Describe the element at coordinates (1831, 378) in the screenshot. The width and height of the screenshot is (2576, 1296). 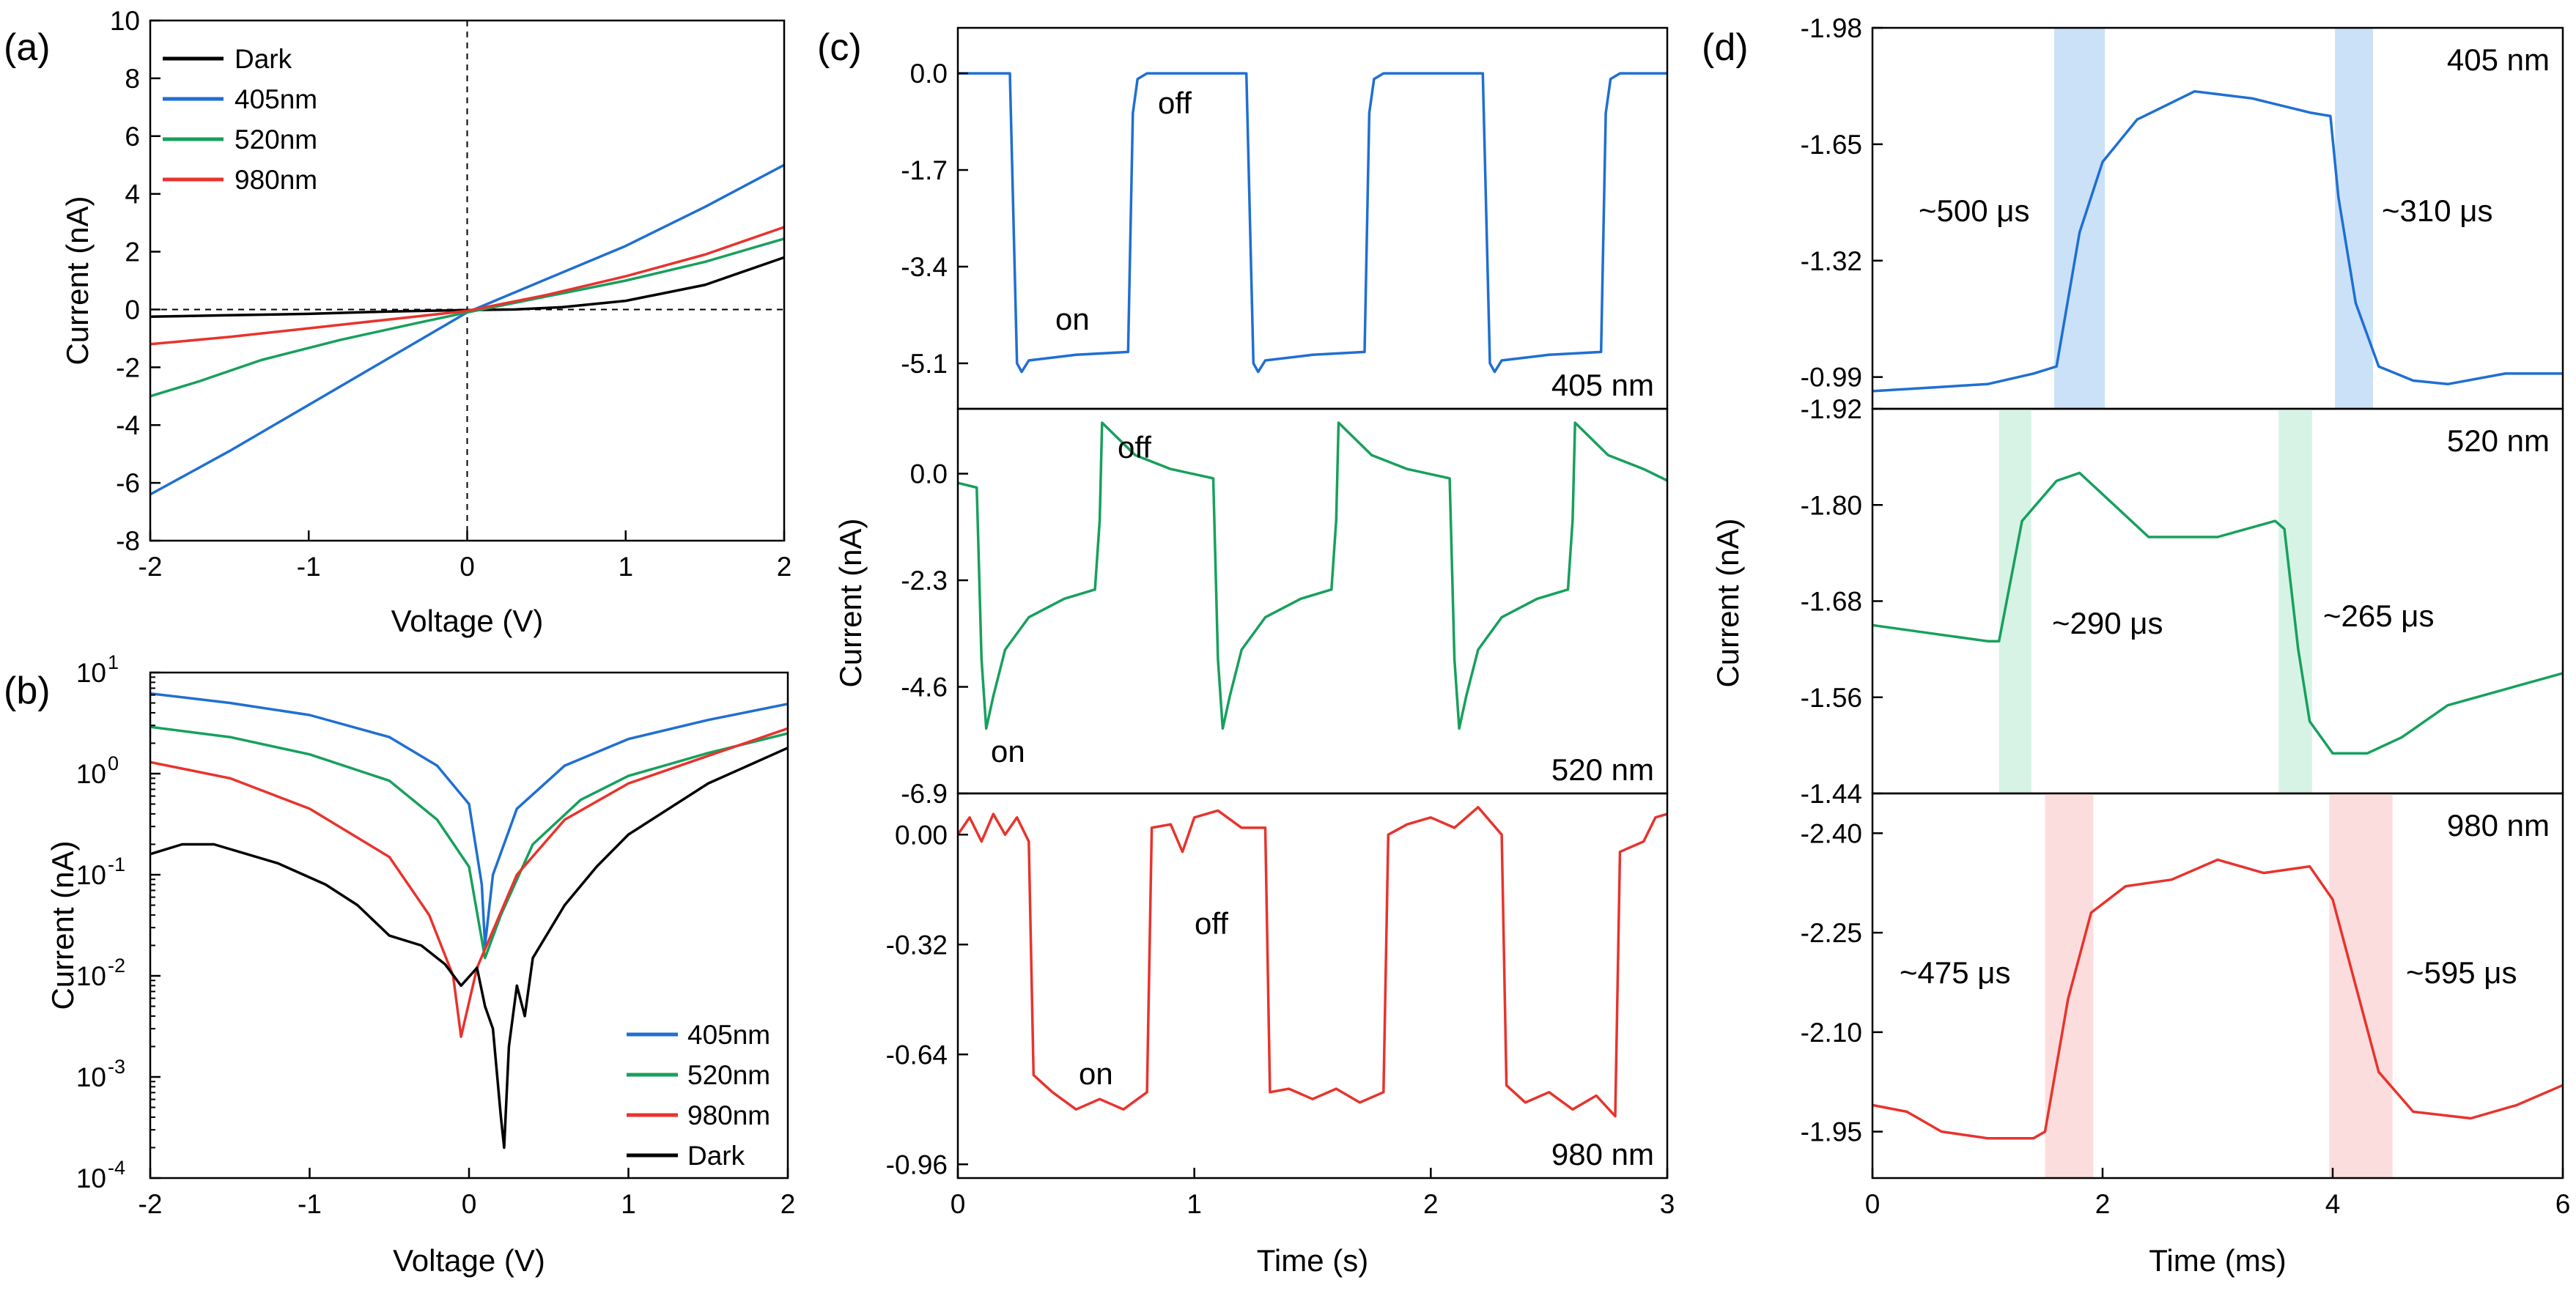
I see `y-tick-label: -0.99` at that location.